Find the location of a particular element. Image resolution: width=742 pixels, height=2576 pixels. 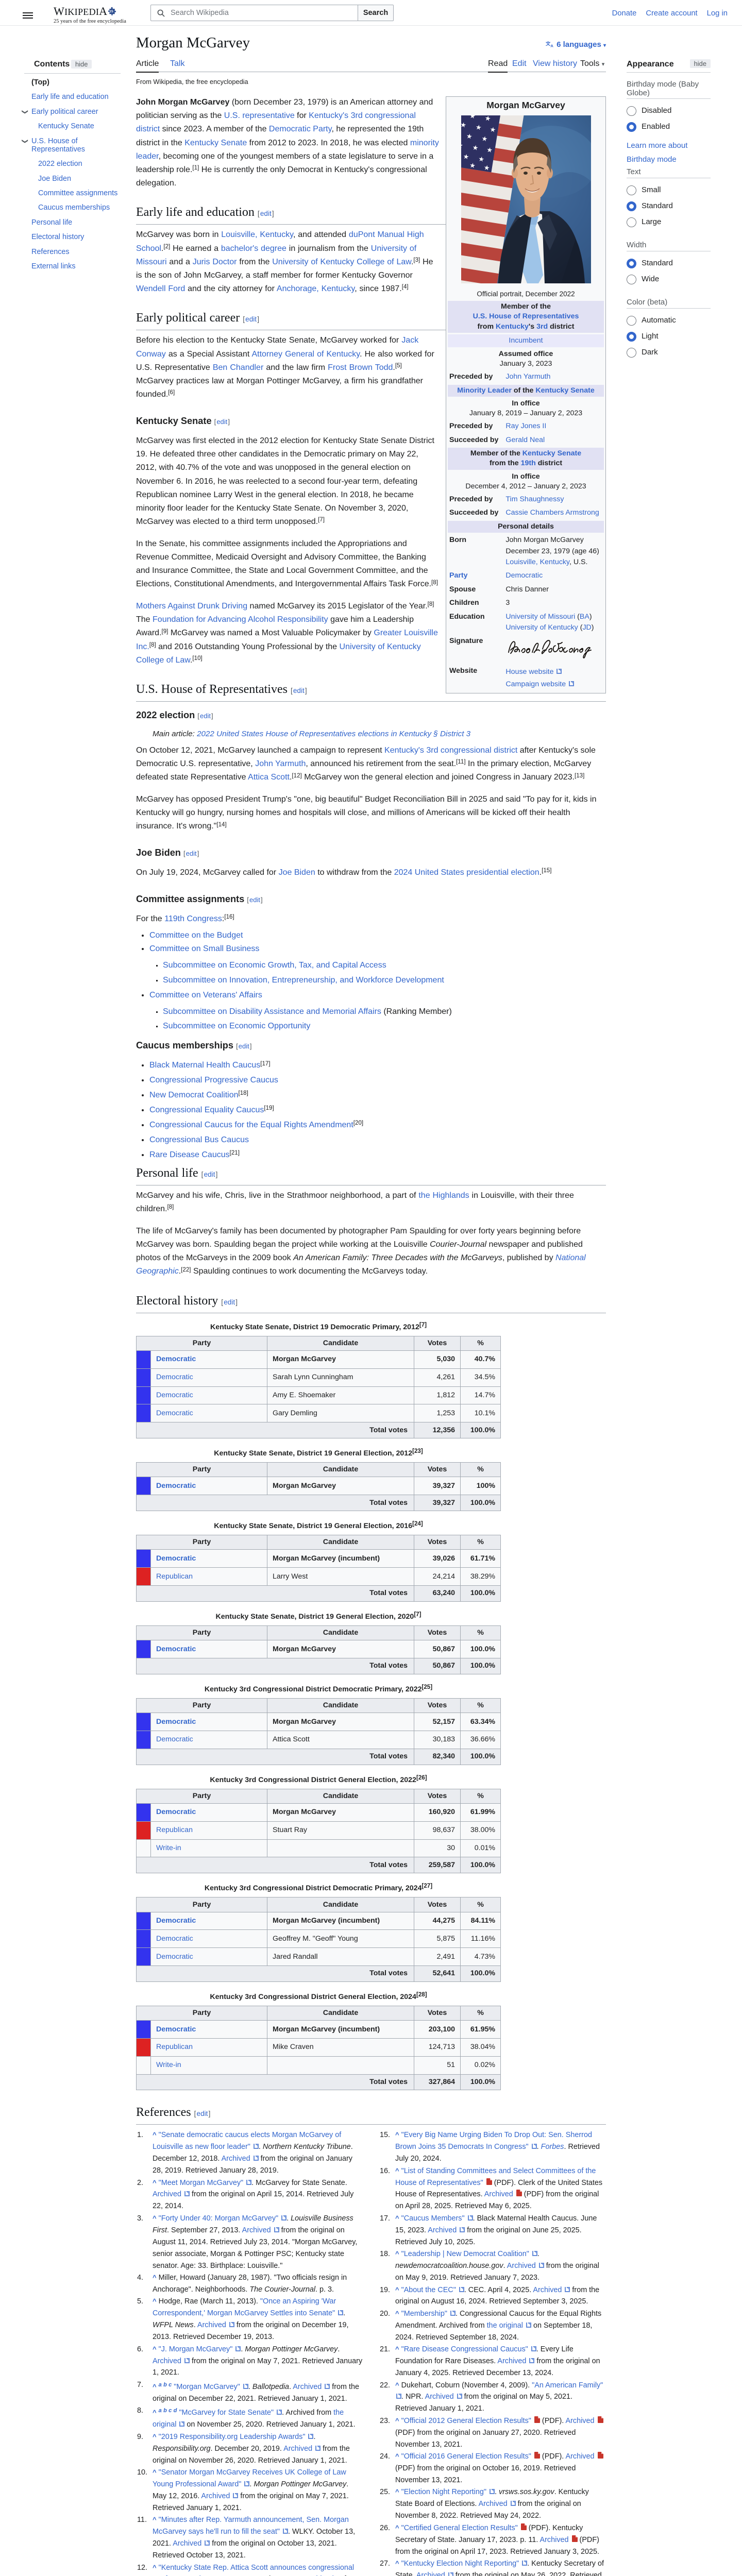

svg-text: 25 is located at coordinates (112, 11).